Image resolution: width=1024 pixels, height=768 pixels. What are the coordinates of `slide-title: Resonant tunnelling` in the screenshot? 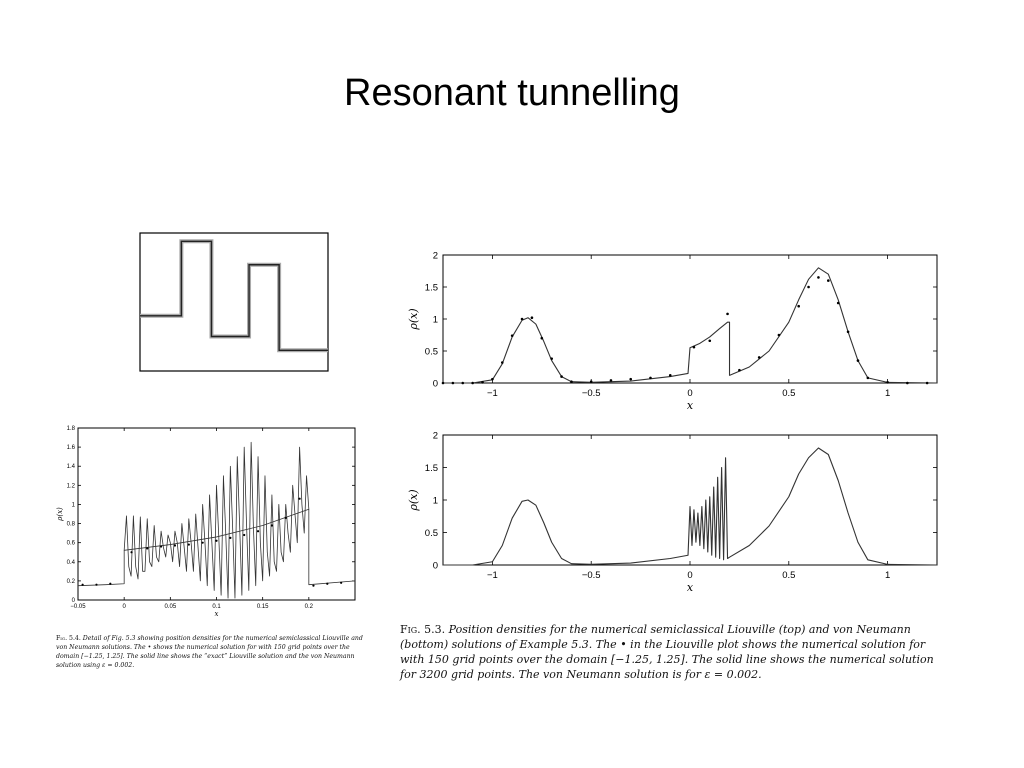 It's located at (512, 93).